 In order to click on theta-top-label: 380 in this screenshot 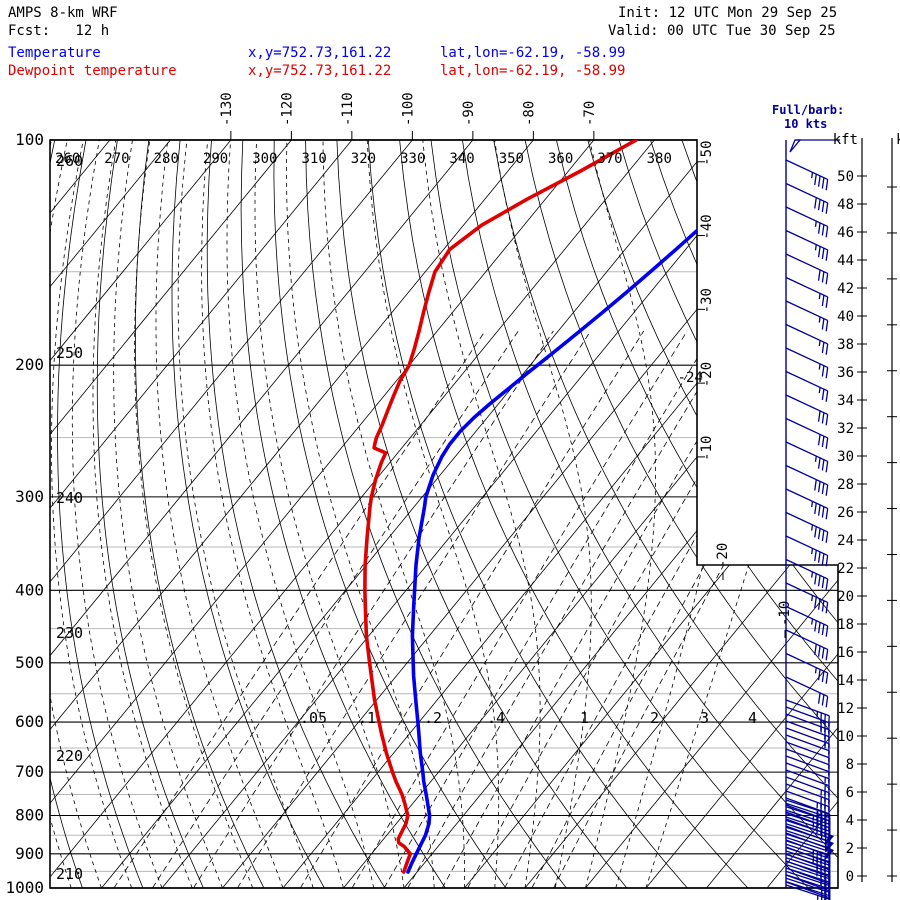, I will do `click(659, 159)`.